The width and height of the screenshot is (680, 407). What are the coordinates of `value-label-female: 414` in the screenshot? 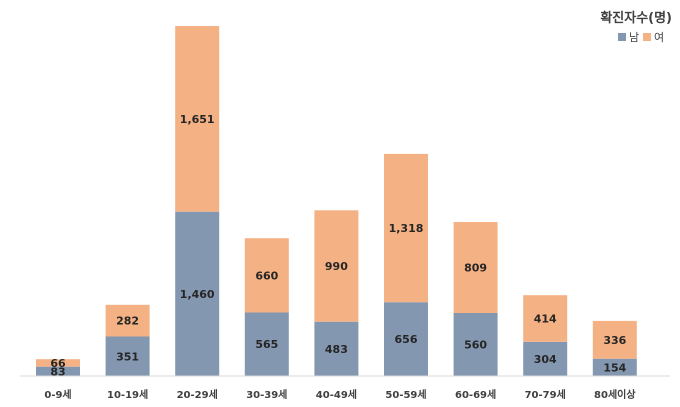 It's located at (545, 319).